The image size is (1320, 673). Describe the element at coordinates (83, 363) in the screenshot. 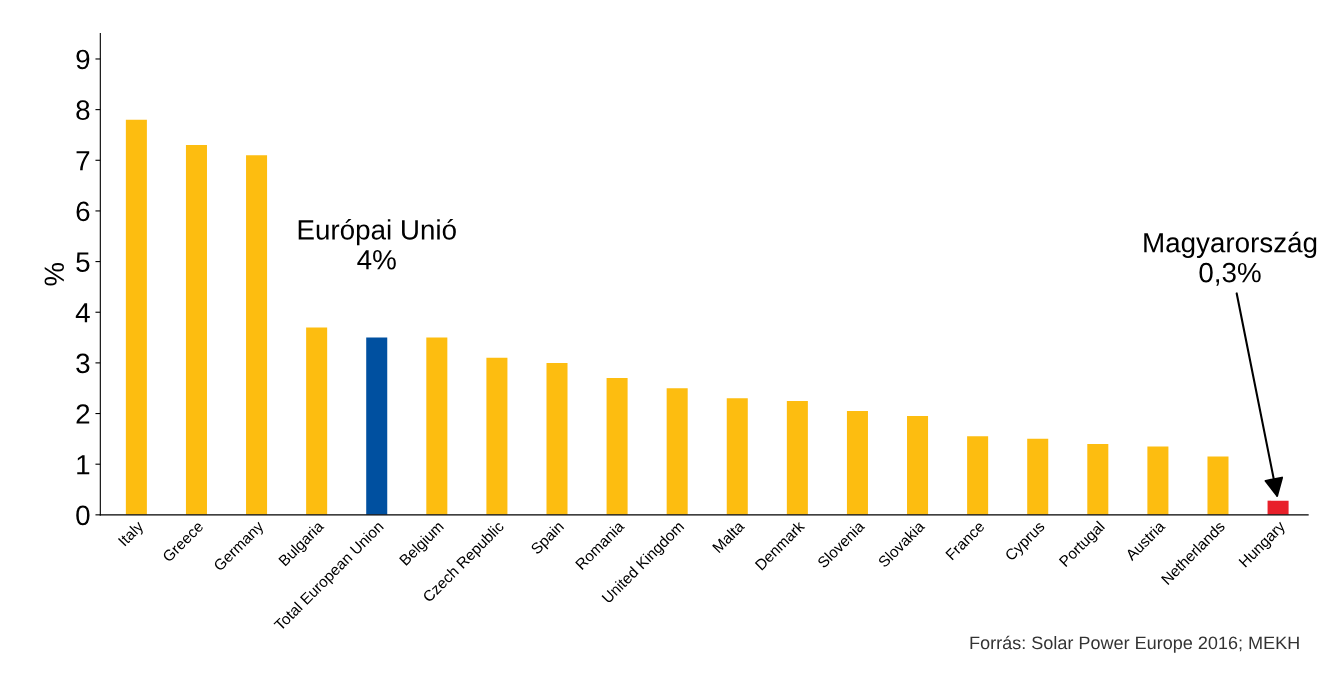

I see `y-tick-label: 3` at that location.